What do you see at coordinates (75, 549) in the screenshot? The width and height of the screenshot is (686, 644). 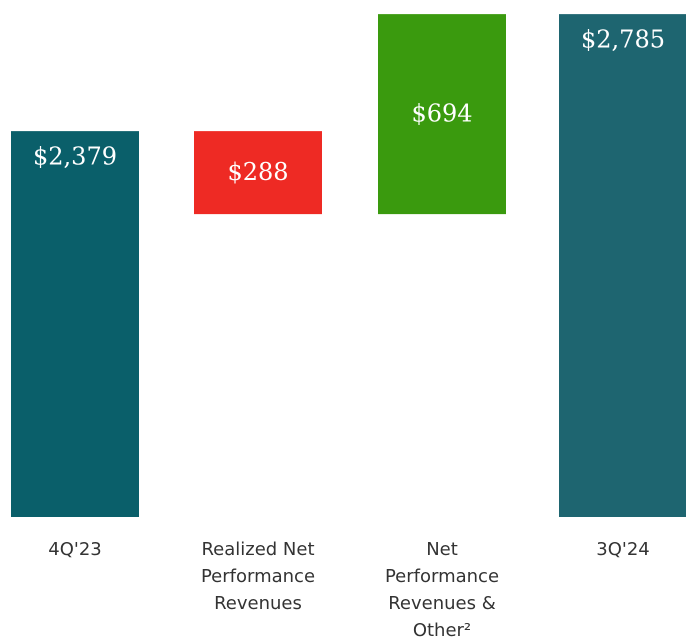 I see `x-tick-label: 4Q'23` at bounding box center [75, 549].